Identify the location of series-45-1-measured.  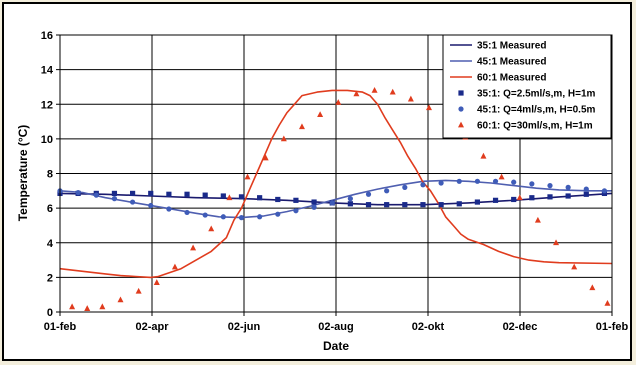
(335, 199).